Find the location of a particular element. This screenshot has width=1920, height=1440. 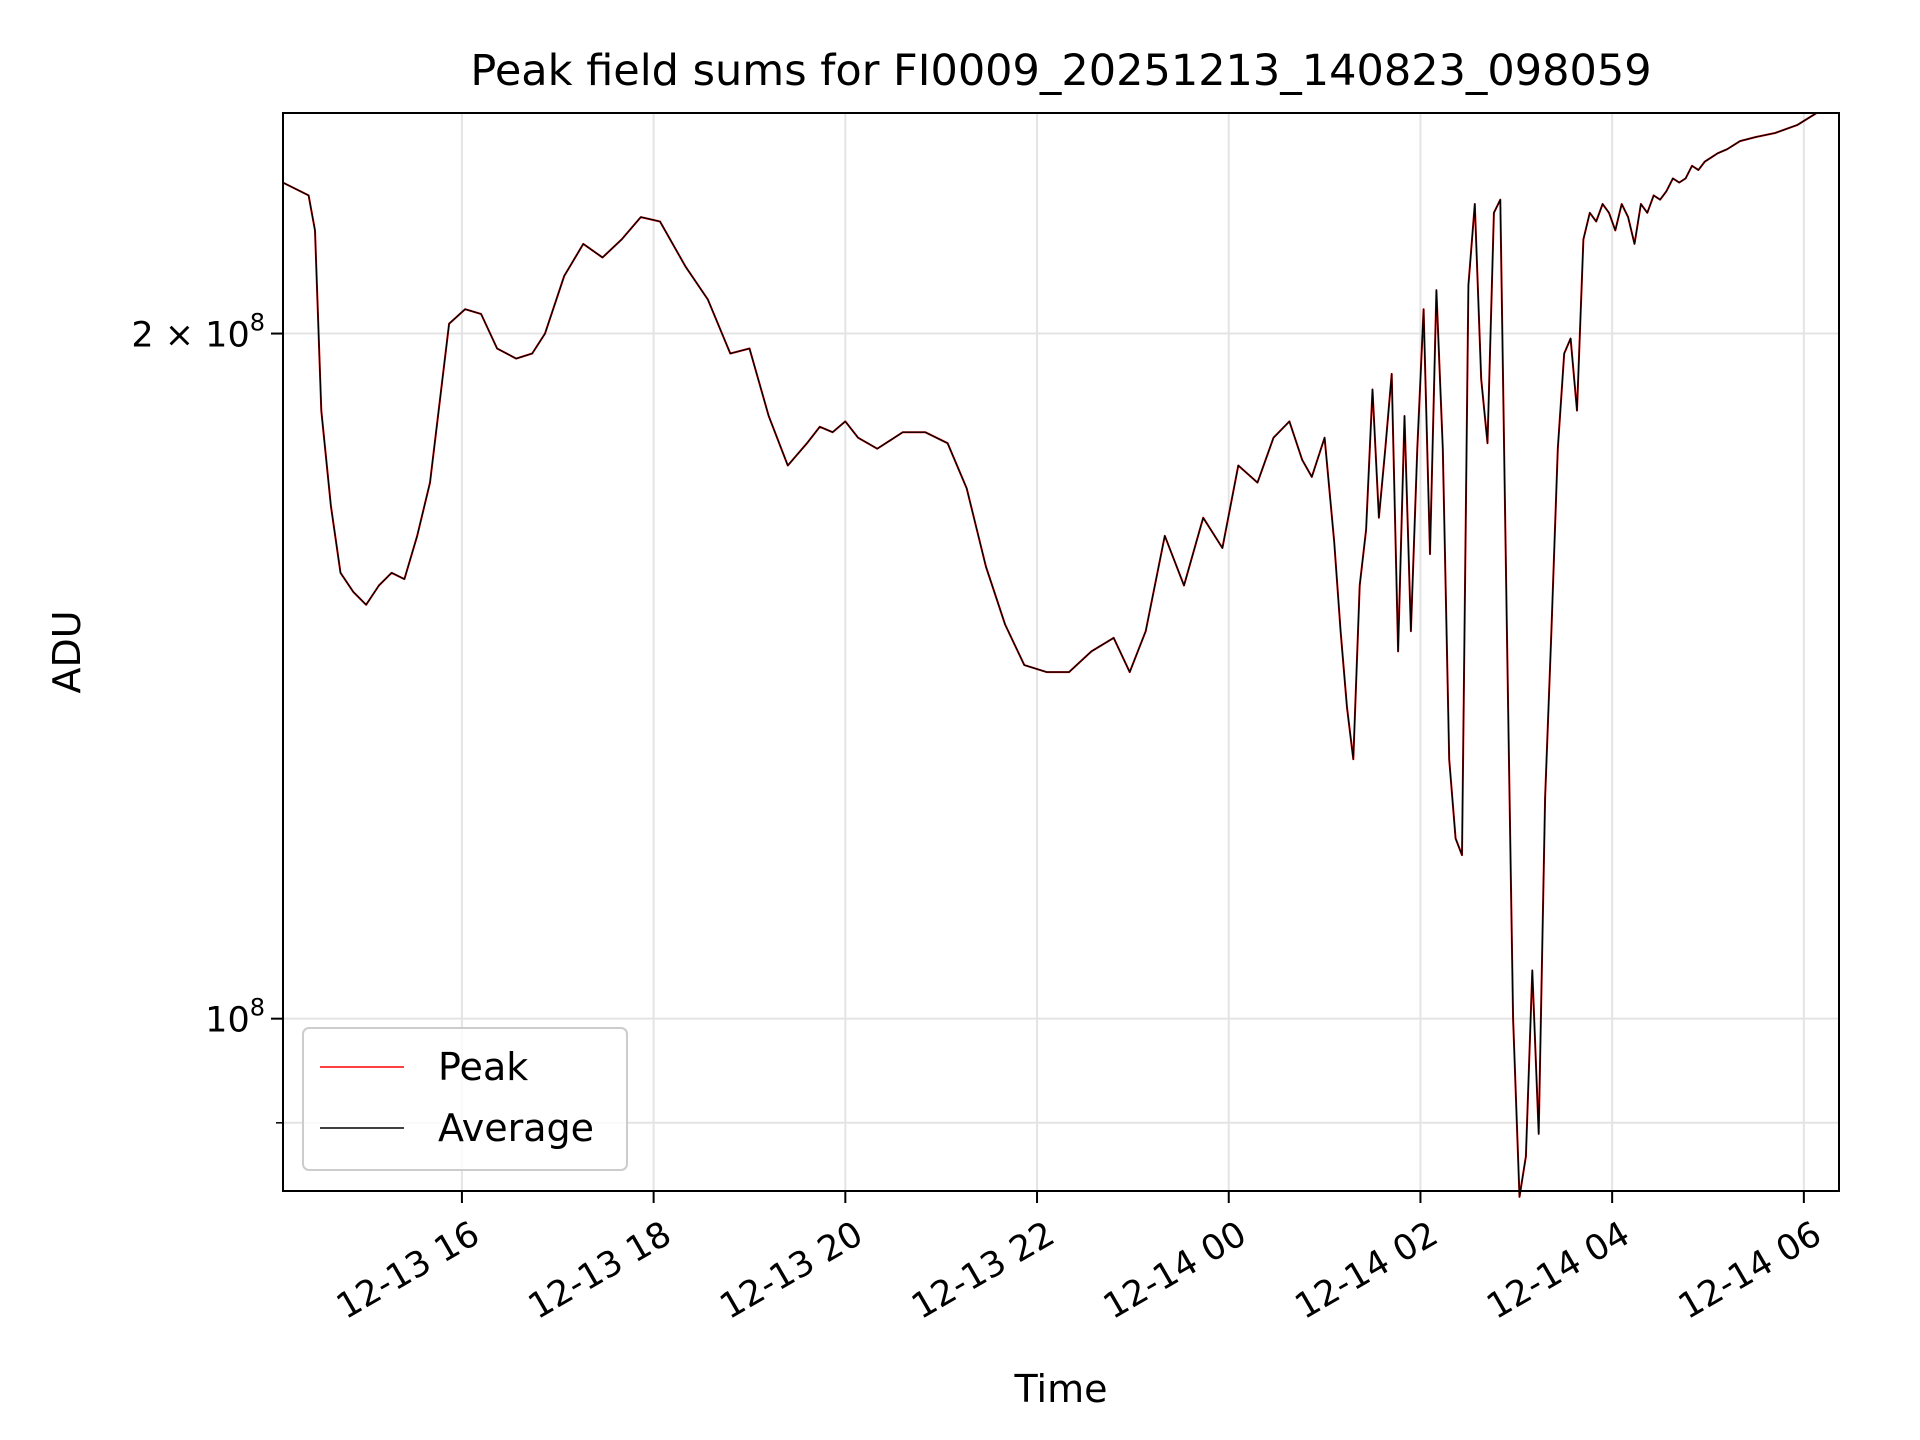

legend-label-average: Average is located at coordinates (516, 1128).